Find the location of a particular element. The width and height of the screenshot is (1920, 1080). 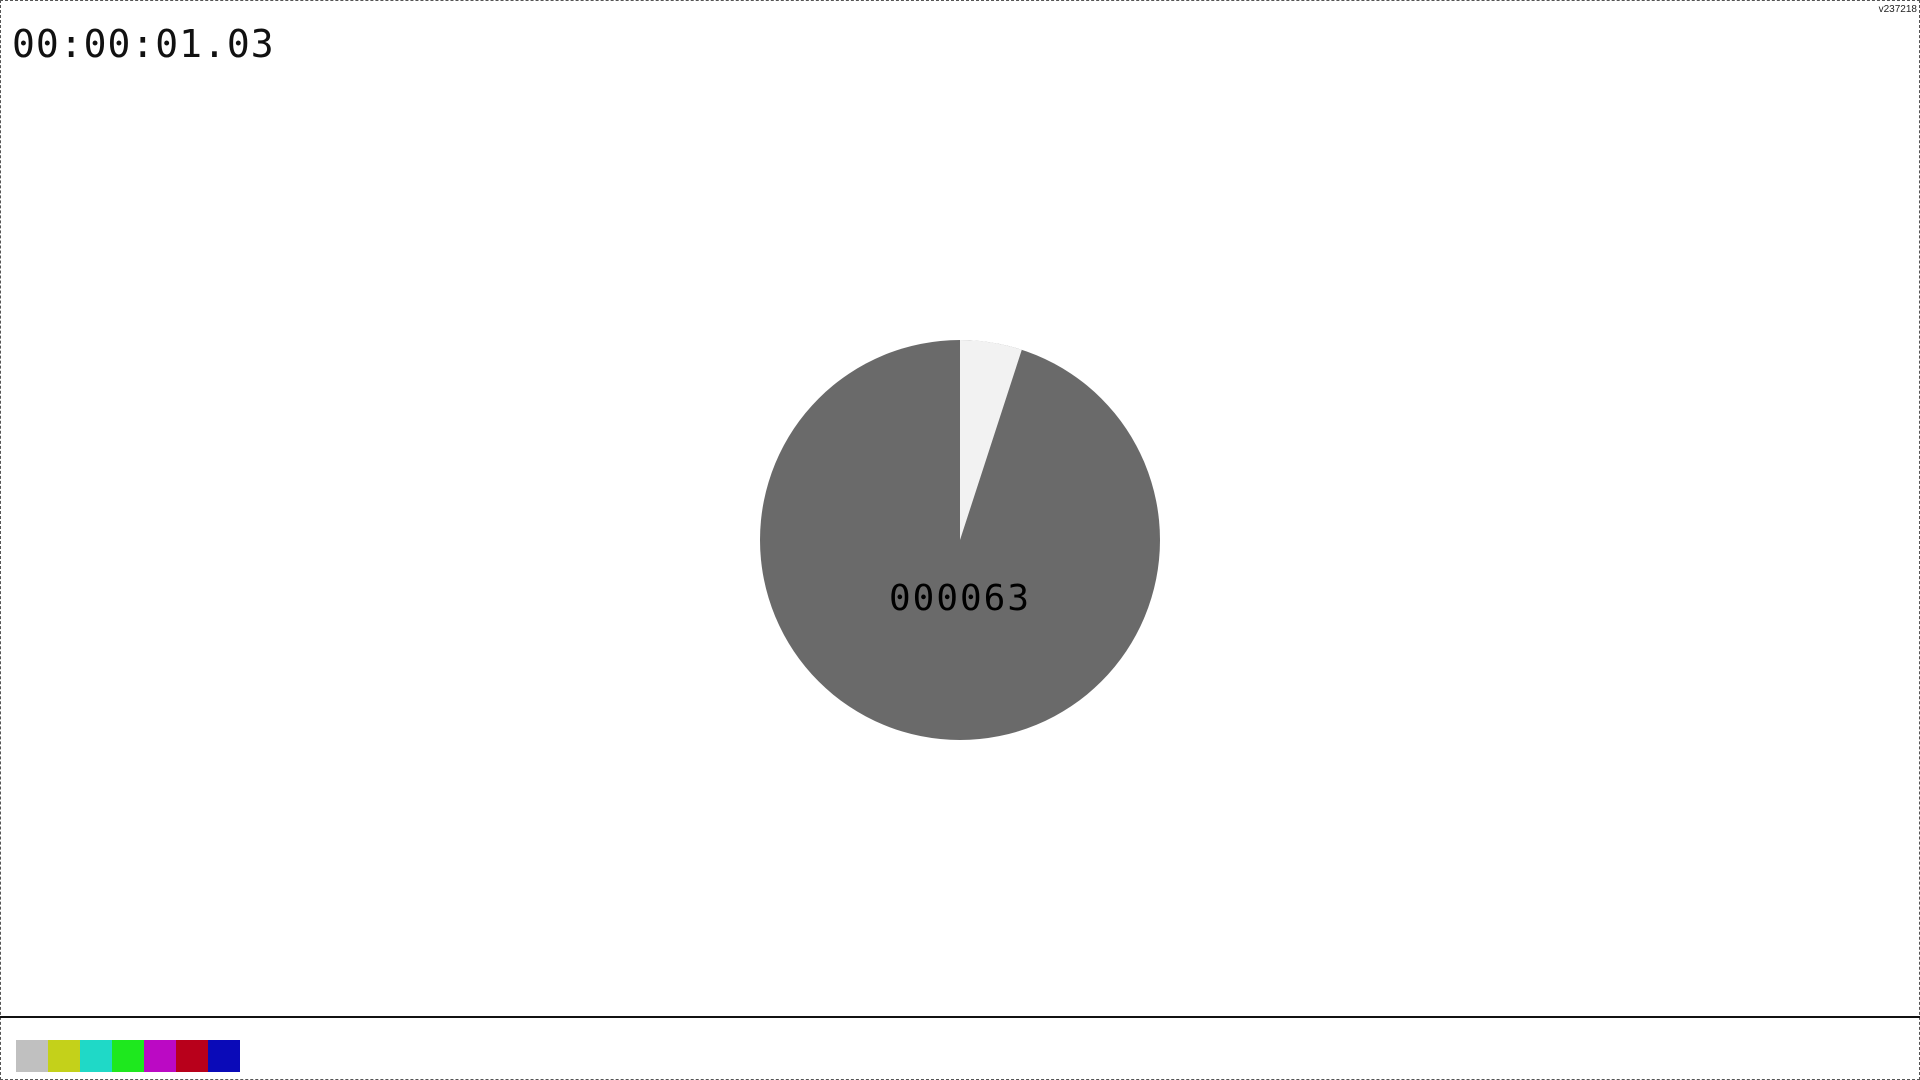

color-bars is located at coordinates (128, 1056).